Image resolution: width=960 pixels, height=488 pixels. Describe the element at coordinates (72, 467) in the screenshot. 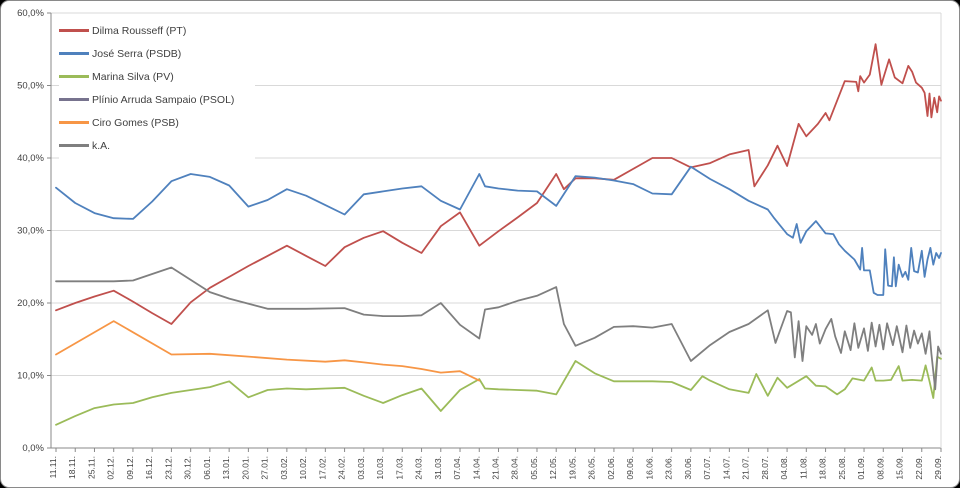

I see `x-axis-label: 18.11.` at that location.